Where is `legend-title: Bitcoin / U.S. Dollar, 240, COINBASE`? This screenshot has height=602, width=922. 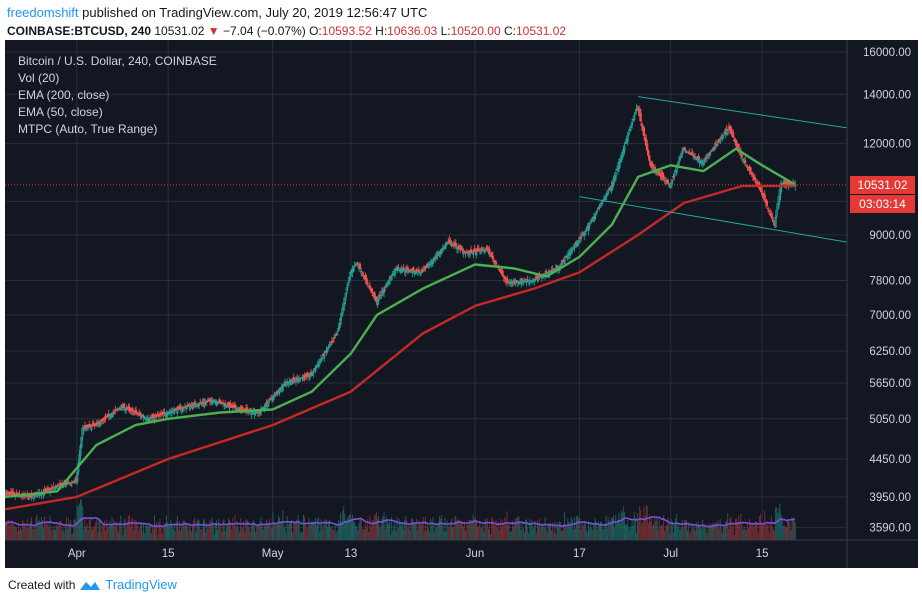
legend-title: Bitcoin / U.S. Dollar, 240, COINBASE is located at coordinates (117, 61).